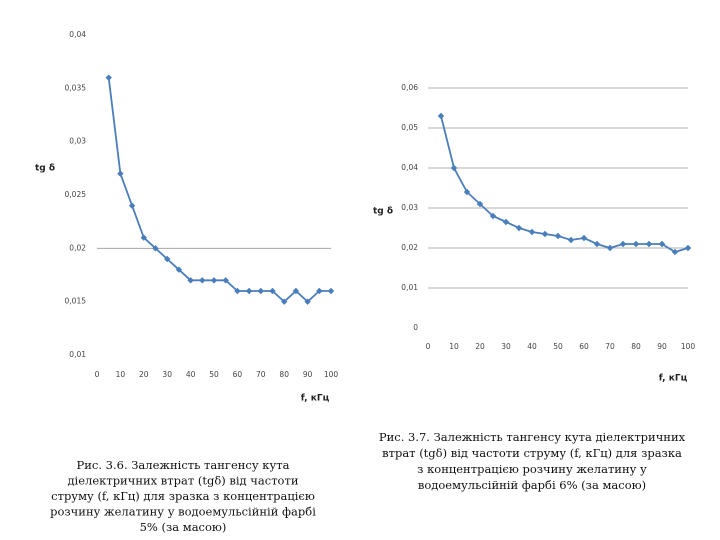  Describe the element at coordinates (409, 127) in the screenshot. I see `y-tick-label: 0,05` at that location.